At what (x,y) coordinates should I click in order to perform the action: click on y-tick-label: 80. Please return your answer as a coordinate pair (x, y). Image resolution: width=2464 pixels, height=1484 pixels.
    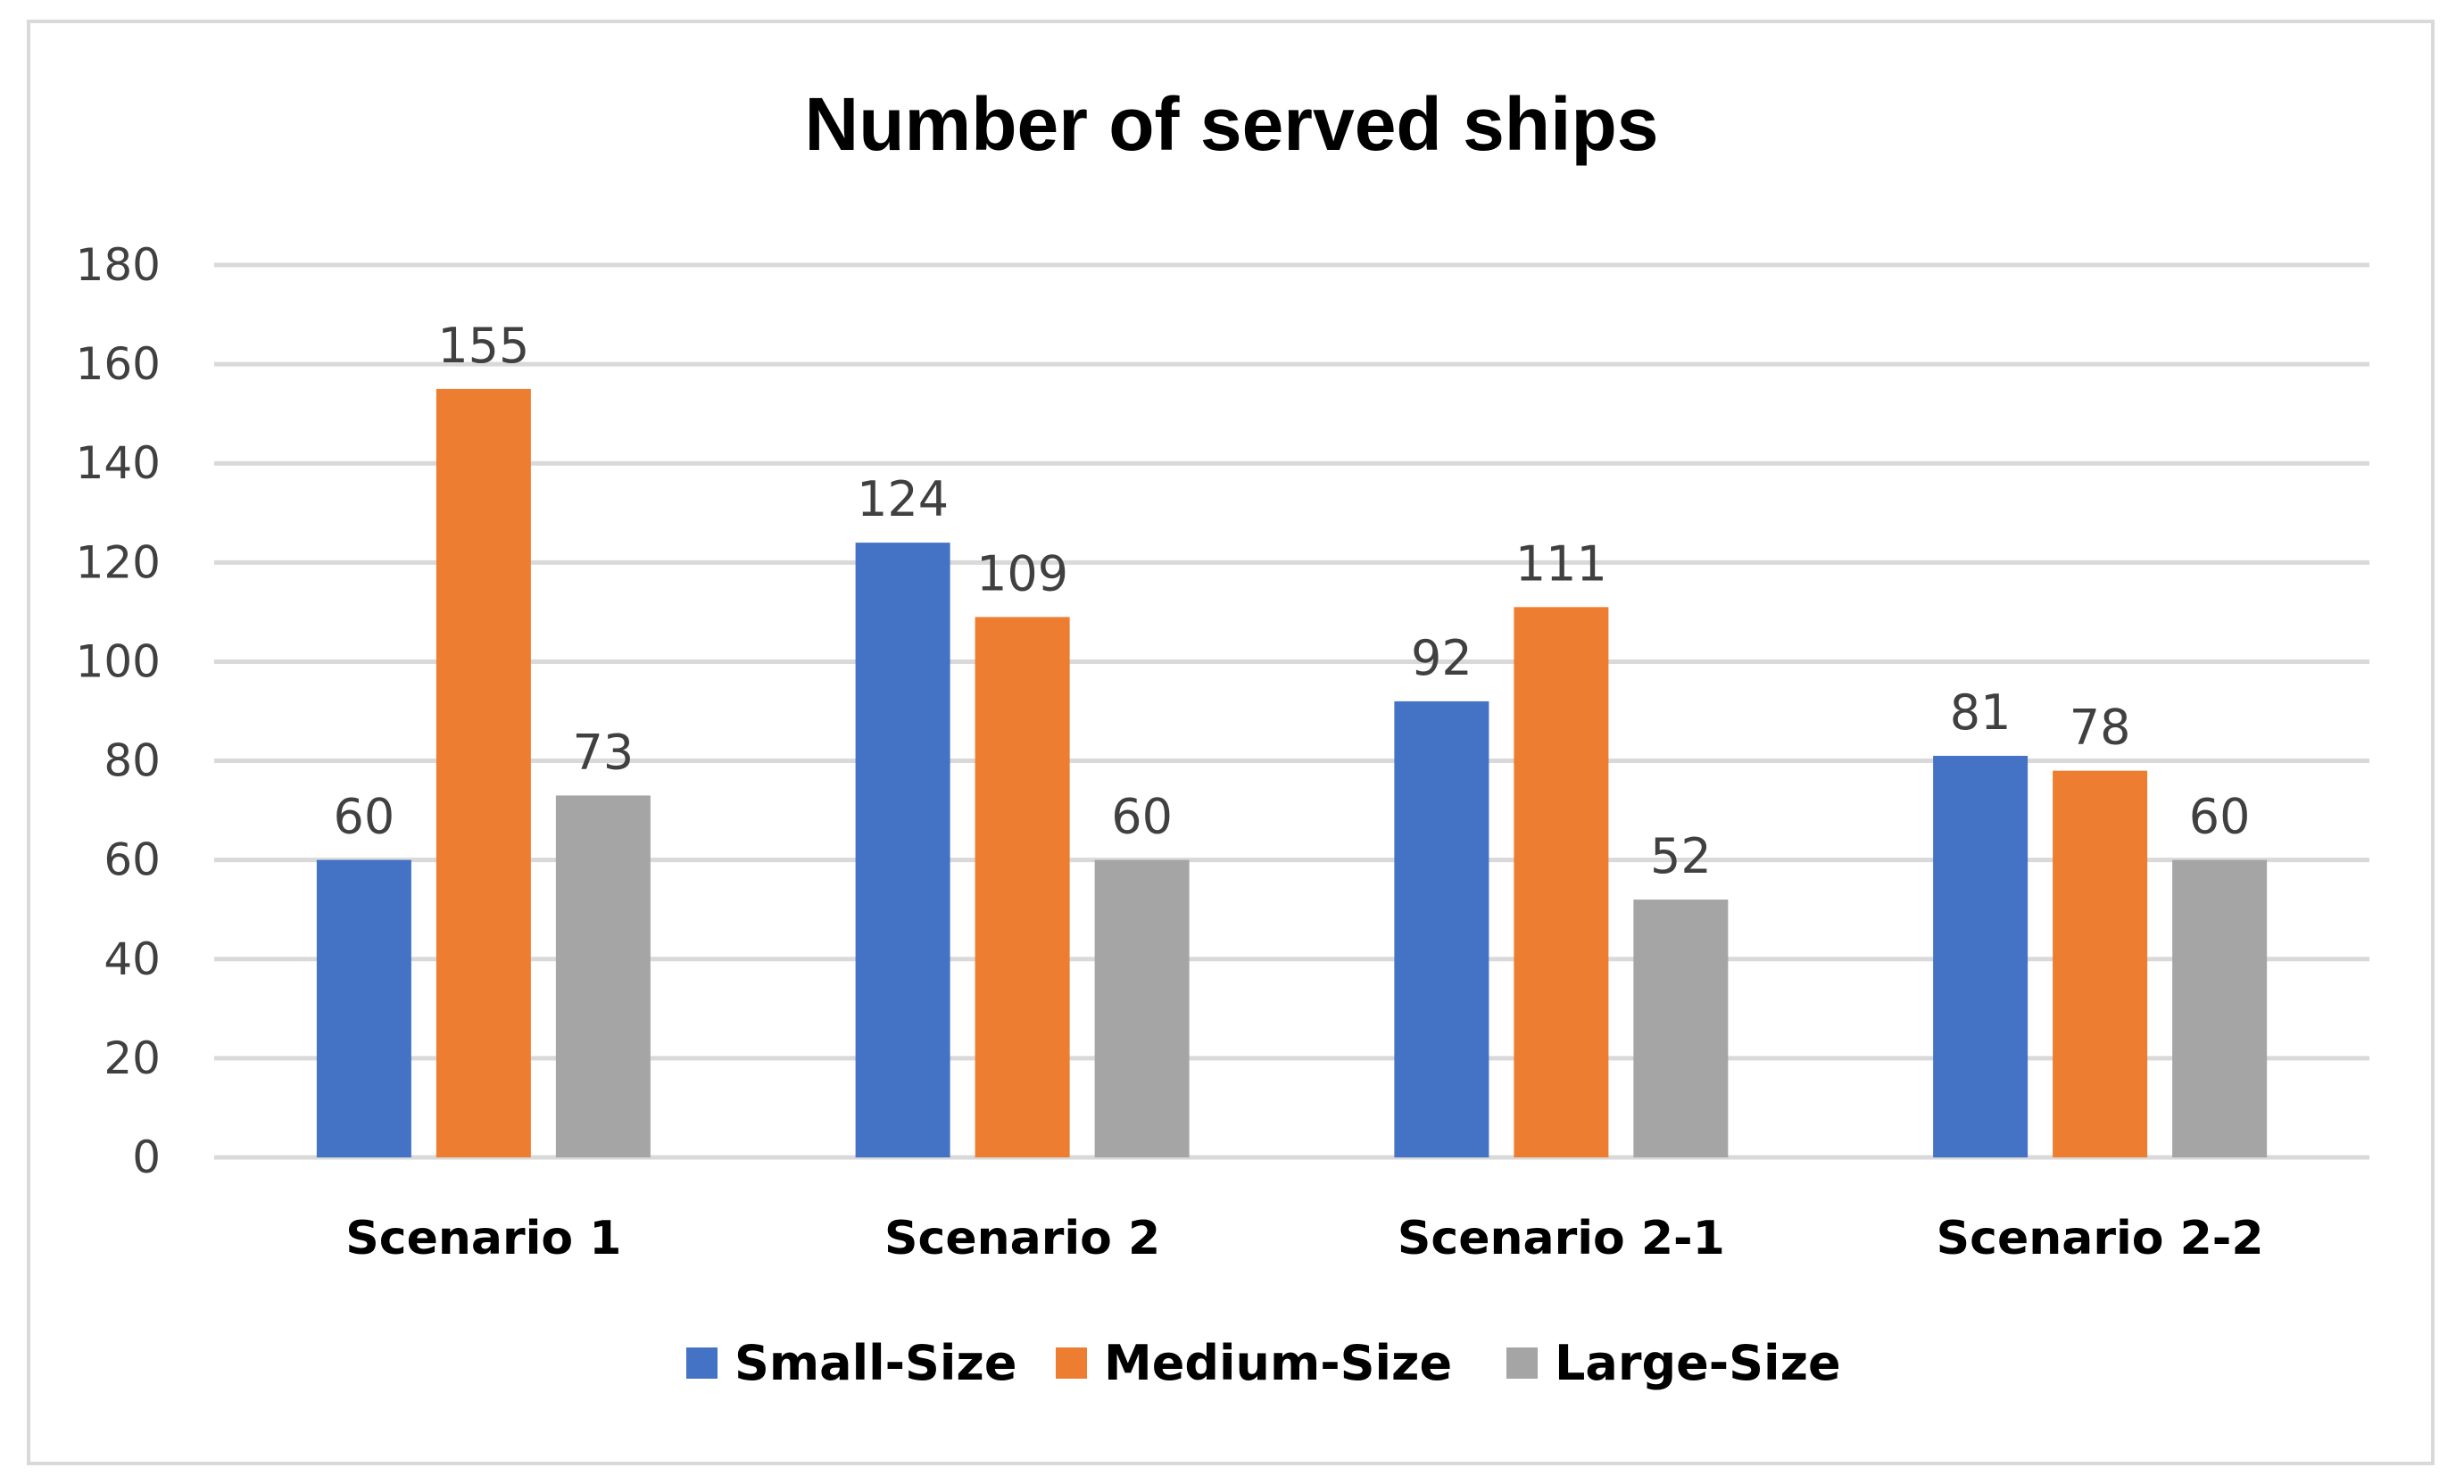
    Looking at the image, I should click on (132, 761).